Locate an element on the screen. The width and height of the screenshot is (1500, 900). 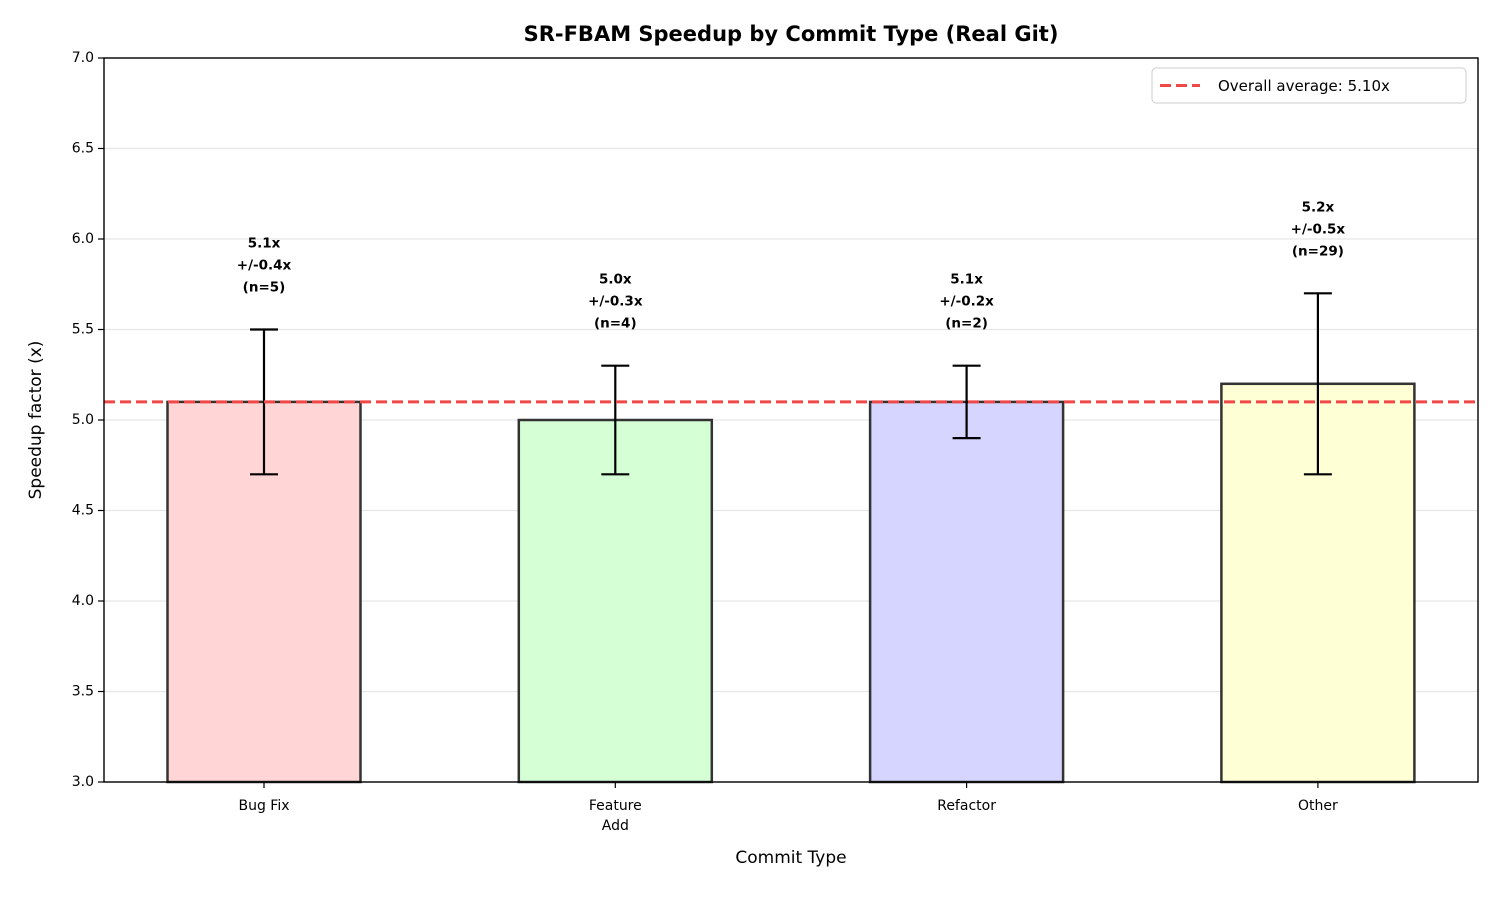
x-tick-label: Feature Add is located at coordinates (615, 816).